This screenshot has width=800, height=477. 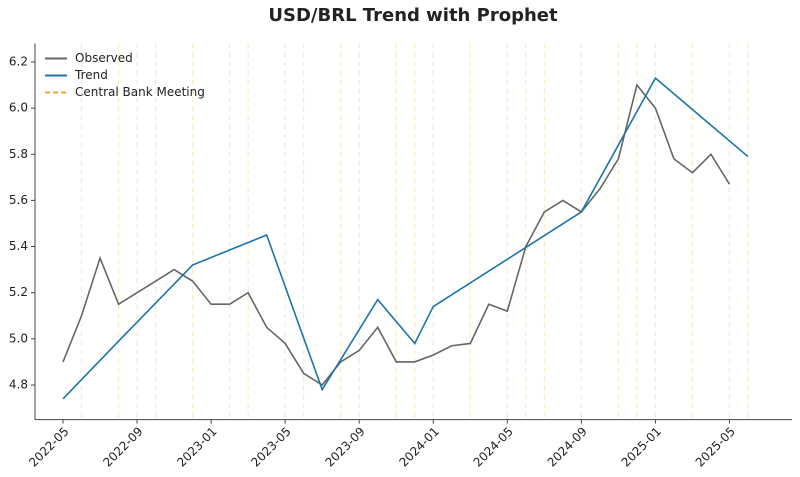 I want to click on x-tick-label: 2023-09, so click(x=344, y=446).